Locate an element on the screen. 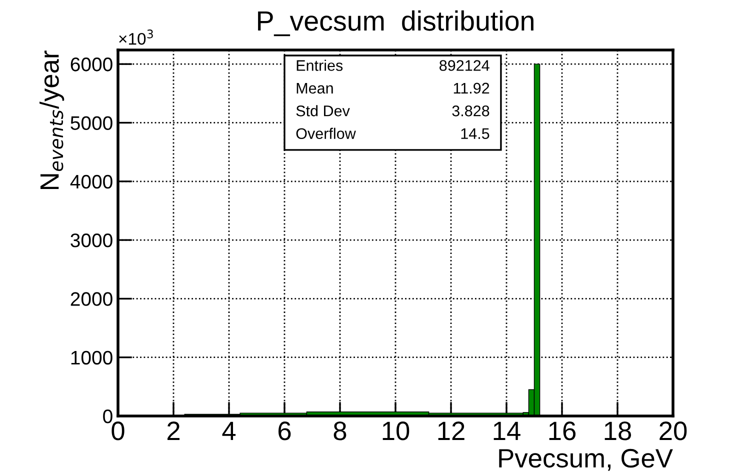 The height and width of the screenshot is (476, 741). chart-title: P_vecsum distribution is located at coordinates (396, 23).